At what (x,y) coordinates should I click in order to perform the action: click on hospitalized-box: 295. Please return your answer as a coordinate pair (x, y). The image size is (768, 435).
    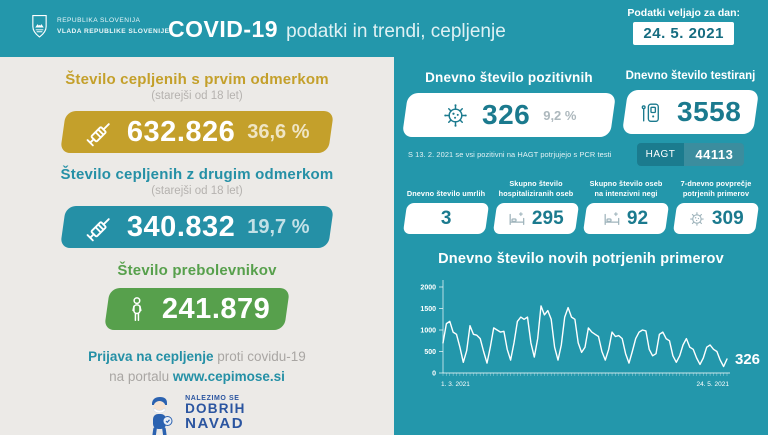
    Looking at the image, I should click on (536, 218).